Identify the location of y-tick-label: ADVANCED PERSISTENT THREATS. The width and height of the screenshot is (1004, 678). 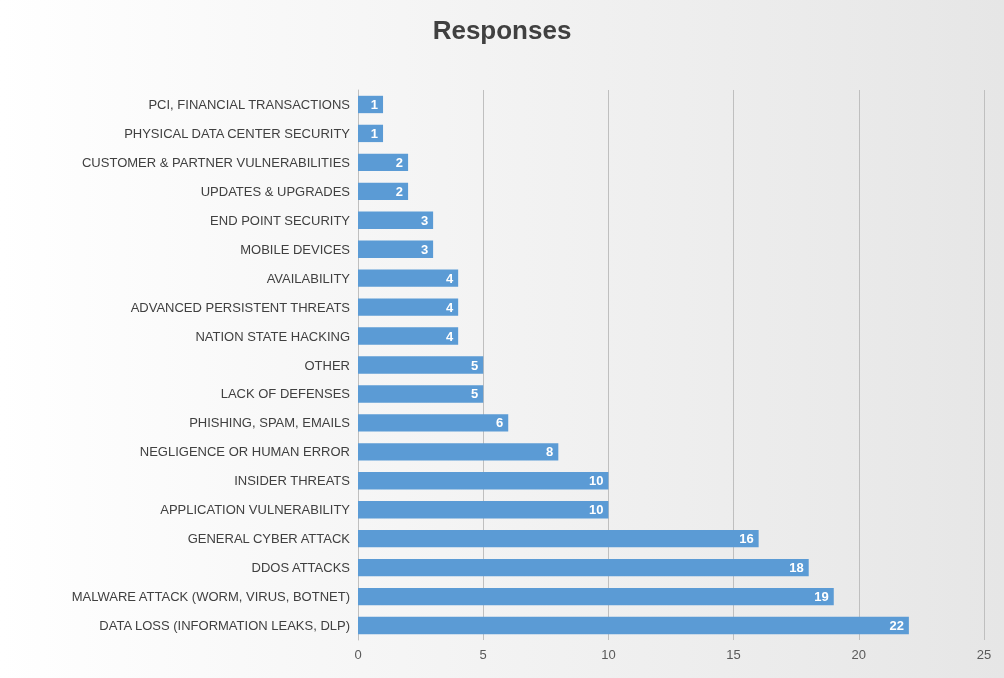
(240, 307).